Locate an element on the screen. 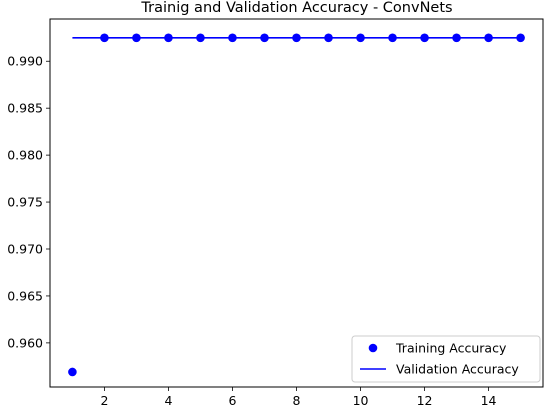  legend: Training Accuracy Validation Accuracy is located at coordinates (446, 359).